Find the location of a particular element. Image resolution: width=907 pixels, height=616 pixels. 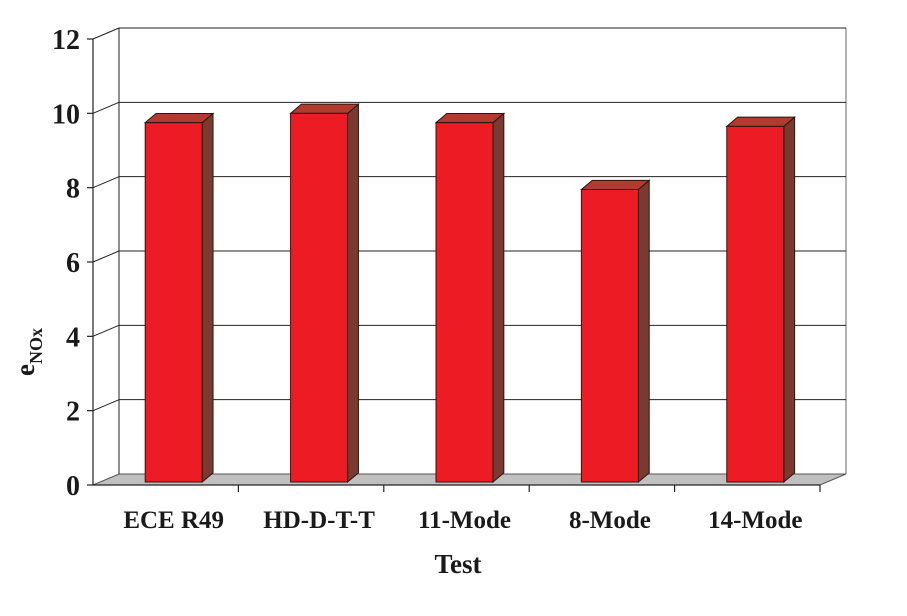

y-axis-label: eNOx is located at coordinates (28, 352).